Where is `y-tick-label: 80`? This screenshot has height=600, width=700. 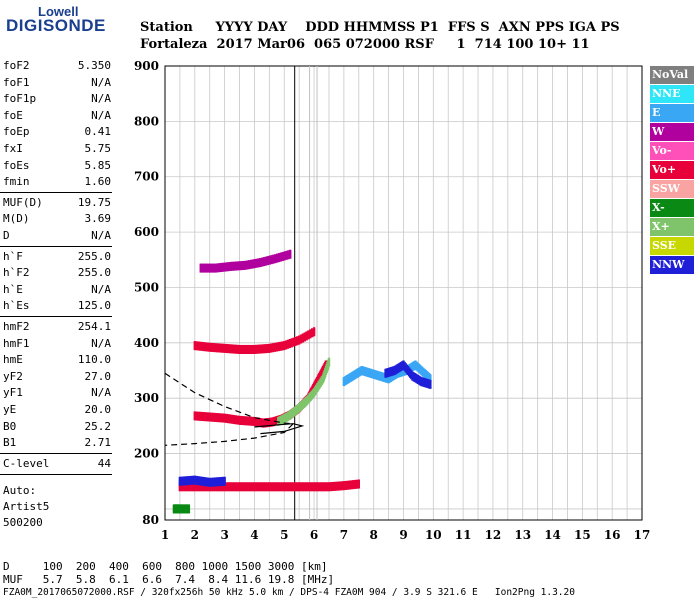
y-tick-label: 80 is located at coordinates (150, 520).